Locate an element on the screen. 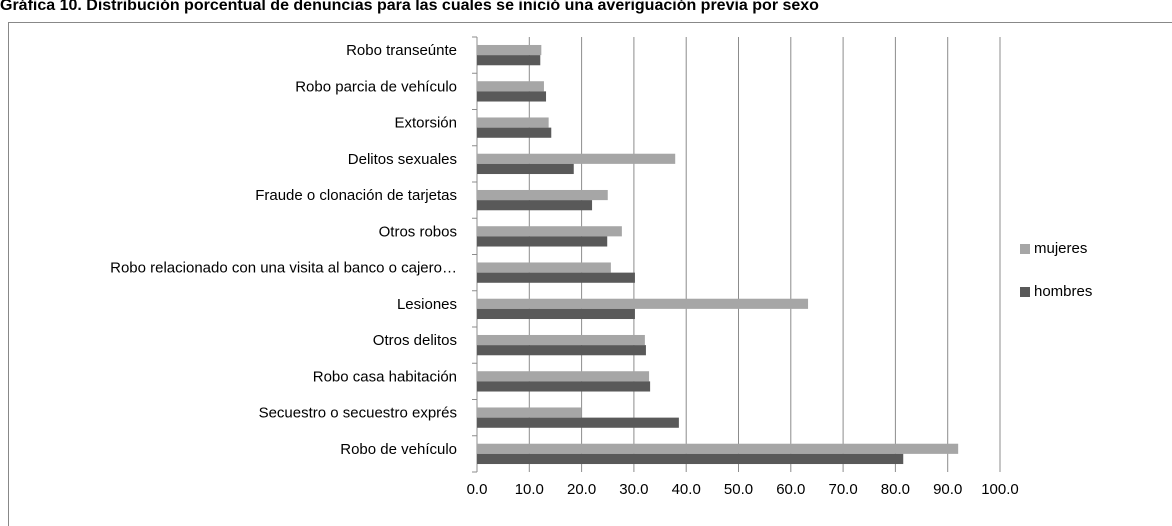 This screenshot has width=1172, height=526. x-tick-label: 100.0 is located at coordinates (1000, 489).